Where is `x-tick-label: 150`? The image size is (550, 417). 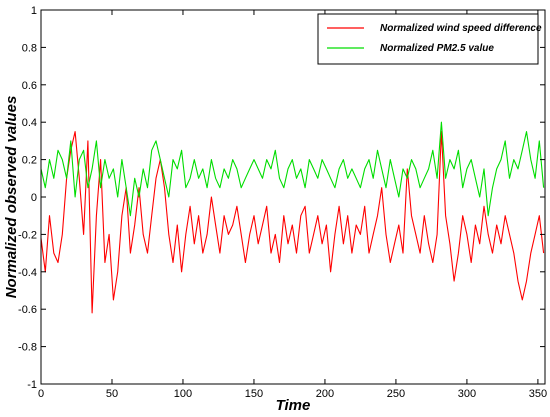
x-tick-label: 150 is located at coordinates (254, 394).